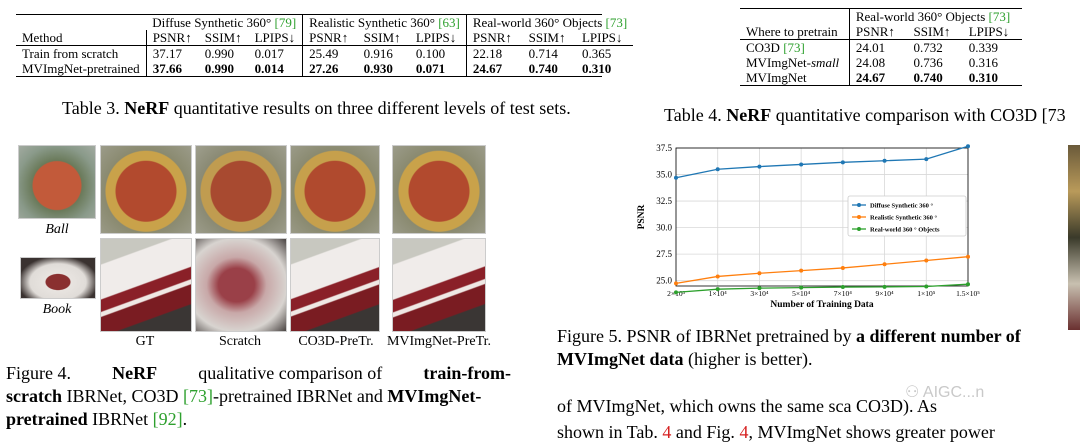  What do you see at coordinates (241, 285) in the screenshot?
I see `cake-scratch-image` at bounding box center [241, 285].